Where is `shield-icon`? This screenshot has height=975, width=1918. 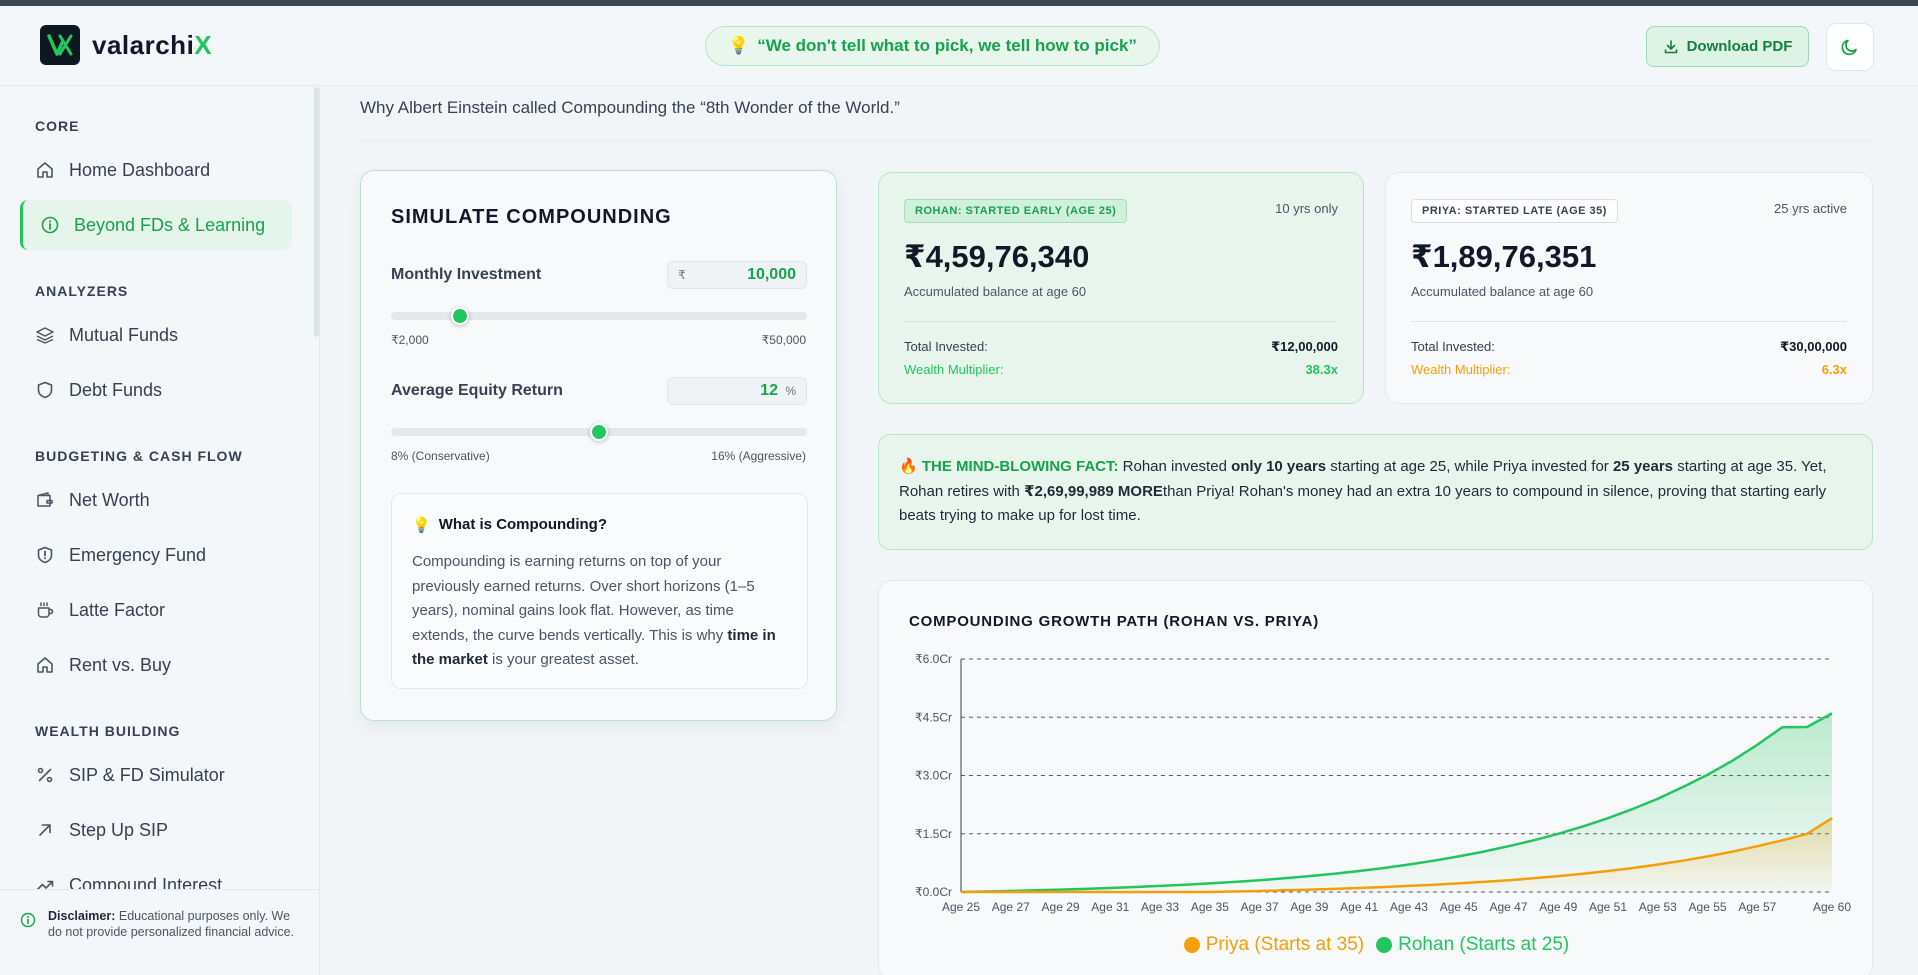 shield-icon is located at coordinates (45, 390).